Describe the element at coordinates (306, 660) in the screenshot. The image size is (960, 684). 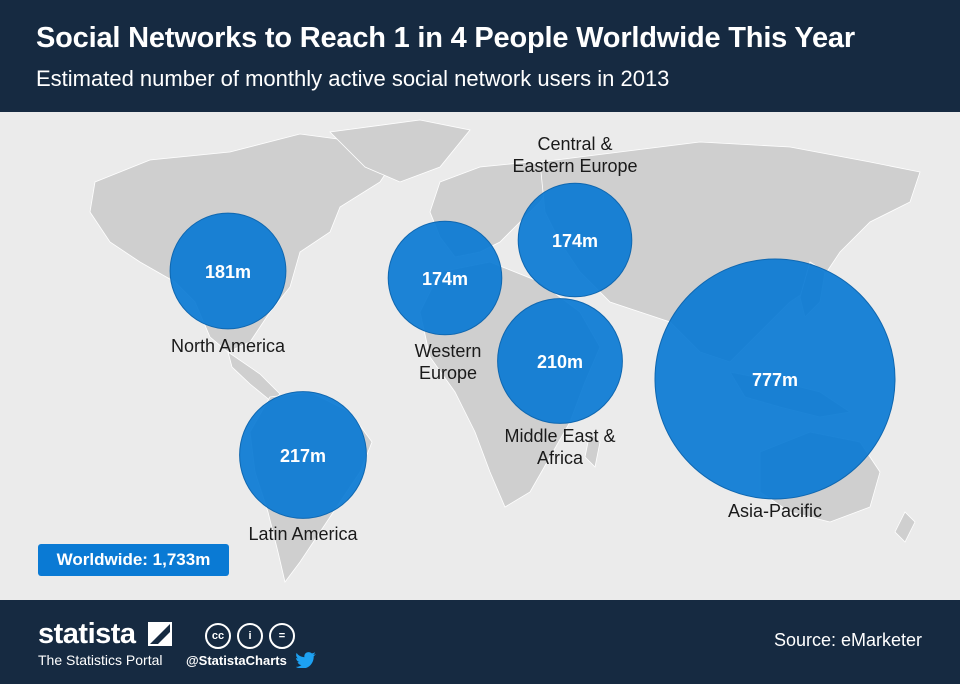
I see `twitter-bird-icon` at that location.